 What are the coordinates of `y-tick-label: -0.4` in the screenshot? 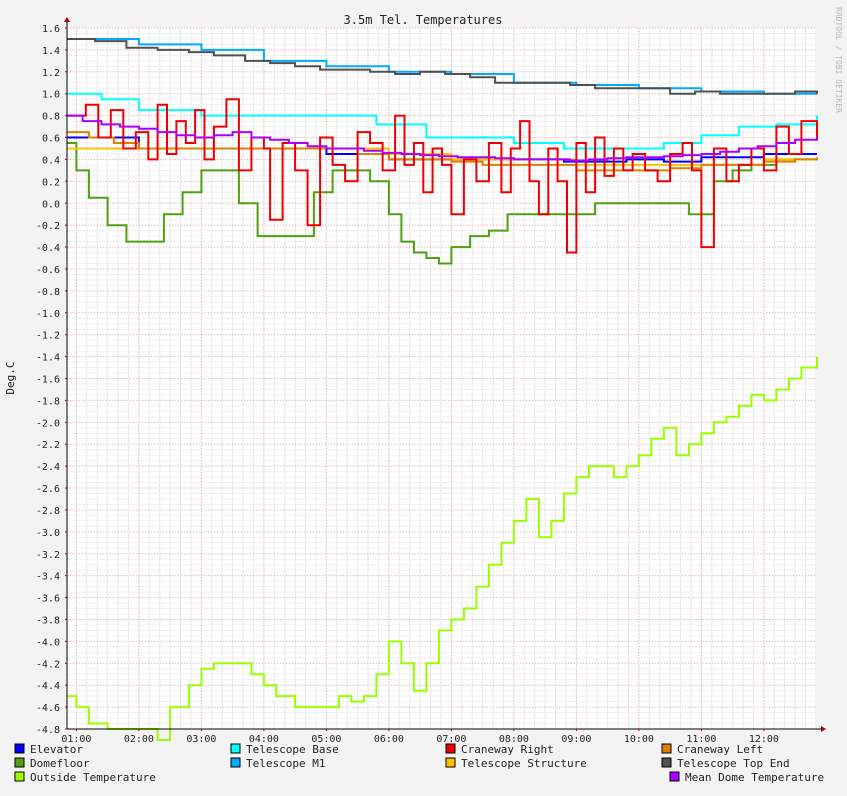 It's located at (48, 248).